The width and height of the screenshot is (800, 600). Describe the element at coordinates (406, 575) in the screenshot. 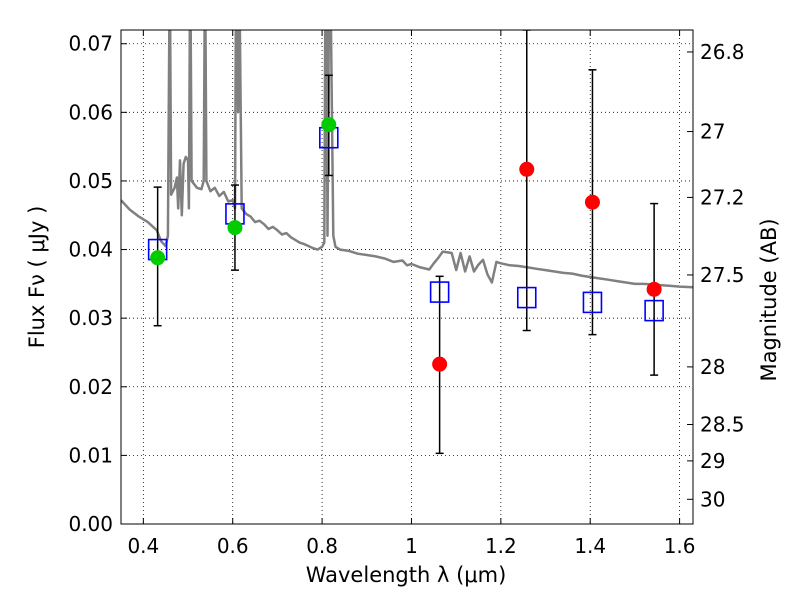

I see `x-axis-label: Wavelength λ (μm)` at that location.